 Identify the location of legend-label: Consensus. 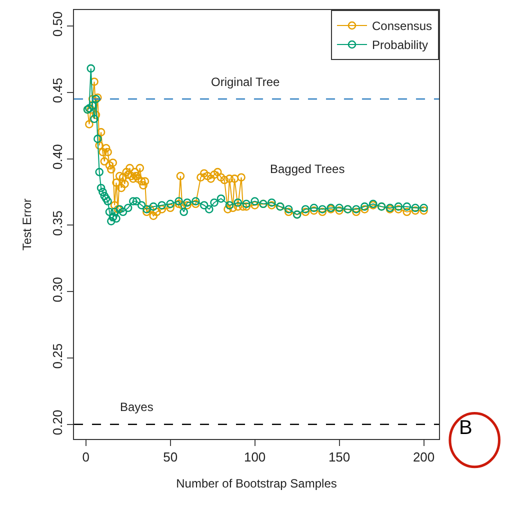
(402, 26).